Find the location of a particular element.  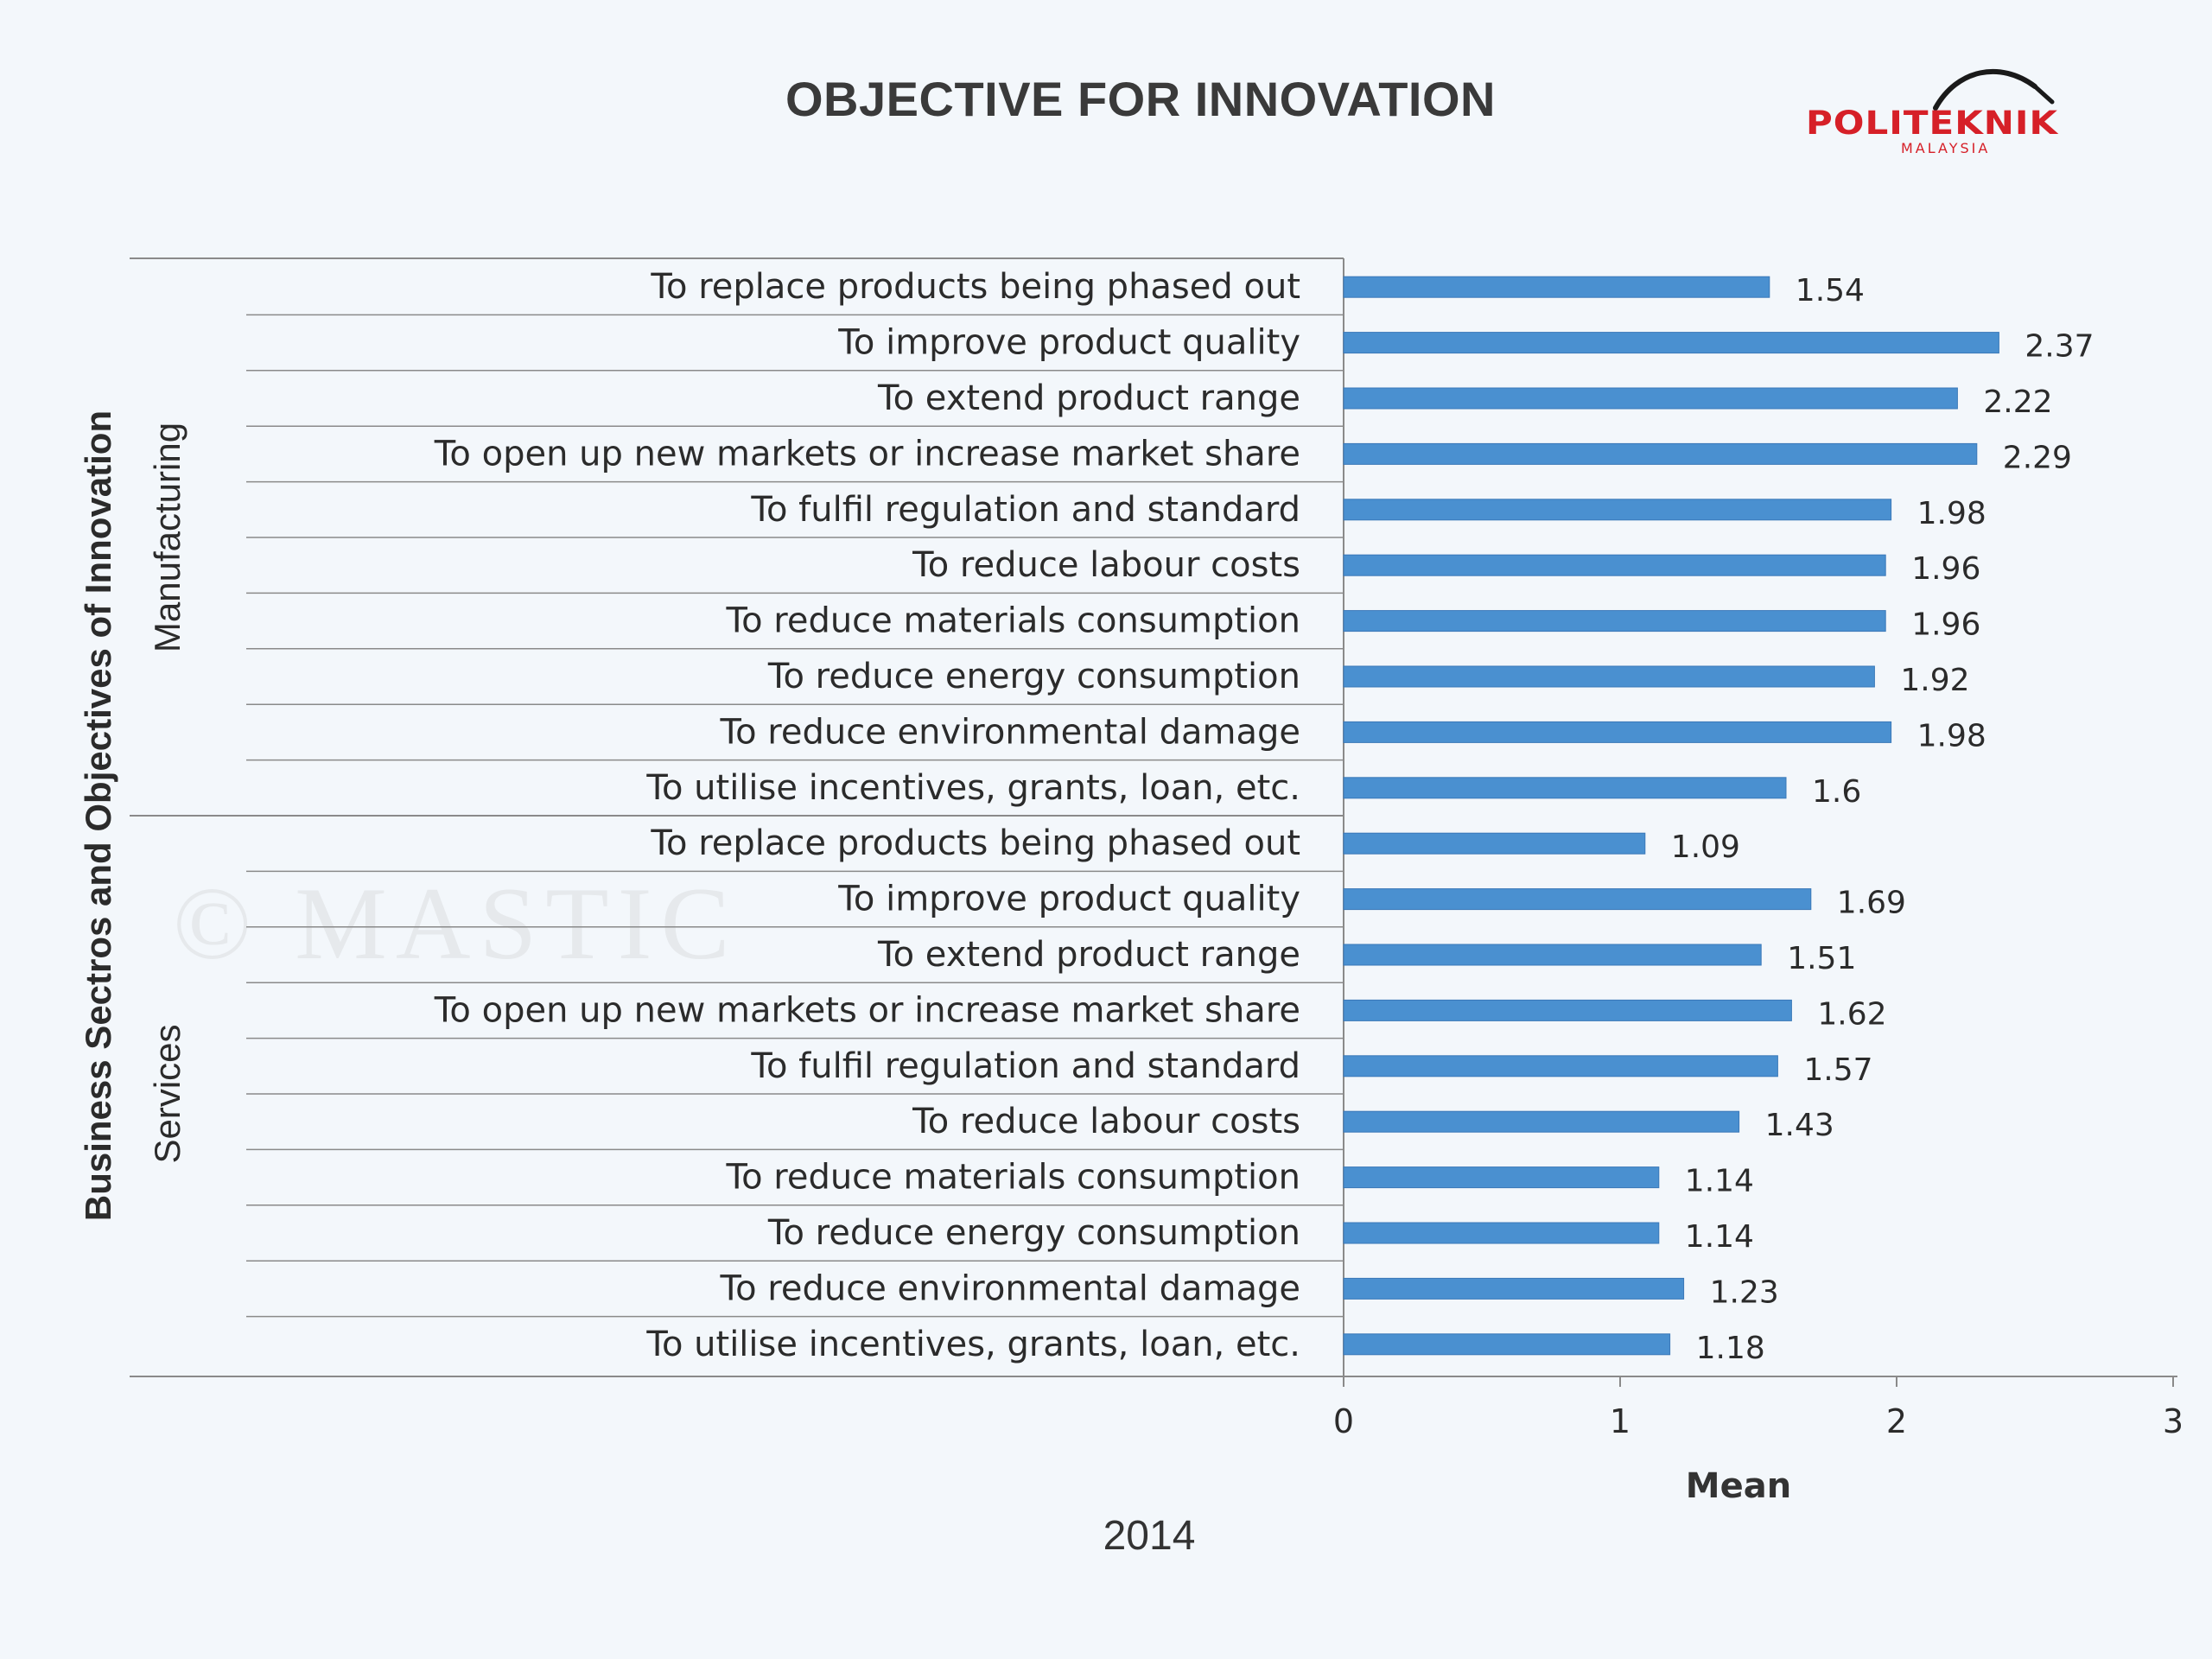

year-label: 2014 is located at coordinates (1149, 1536).